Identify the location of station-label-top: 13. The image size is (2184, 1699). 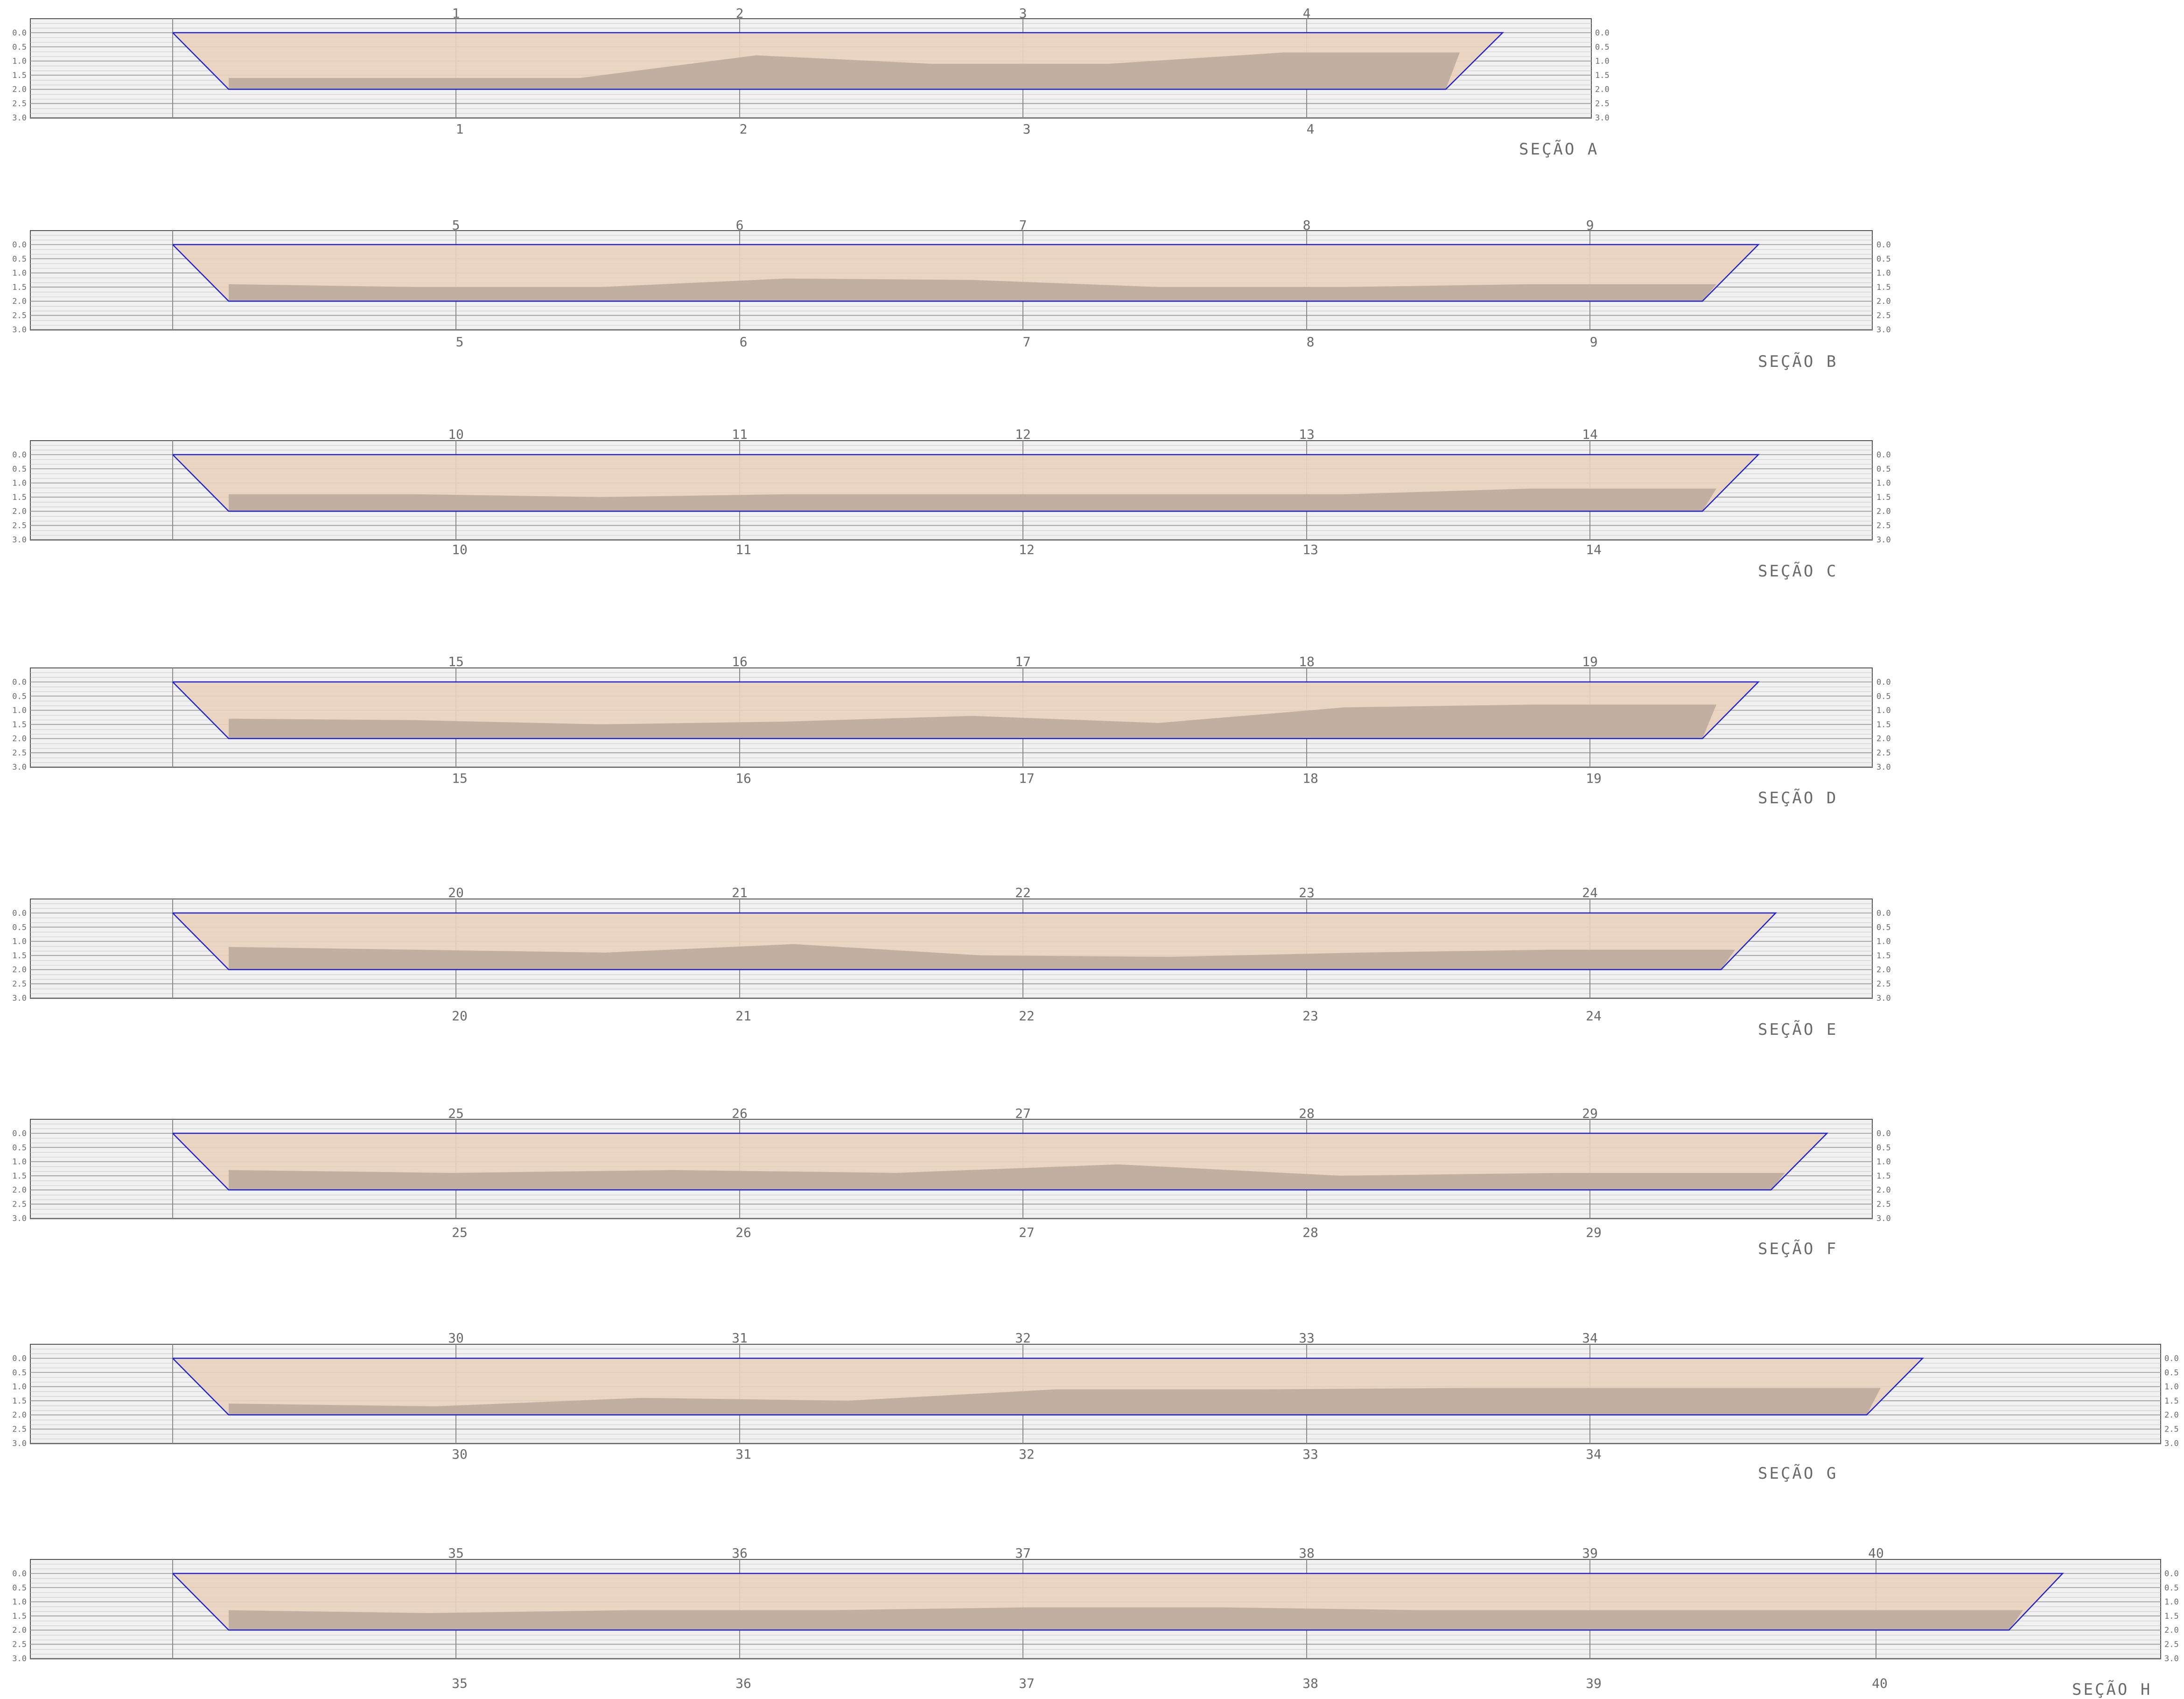
(1307, 435).